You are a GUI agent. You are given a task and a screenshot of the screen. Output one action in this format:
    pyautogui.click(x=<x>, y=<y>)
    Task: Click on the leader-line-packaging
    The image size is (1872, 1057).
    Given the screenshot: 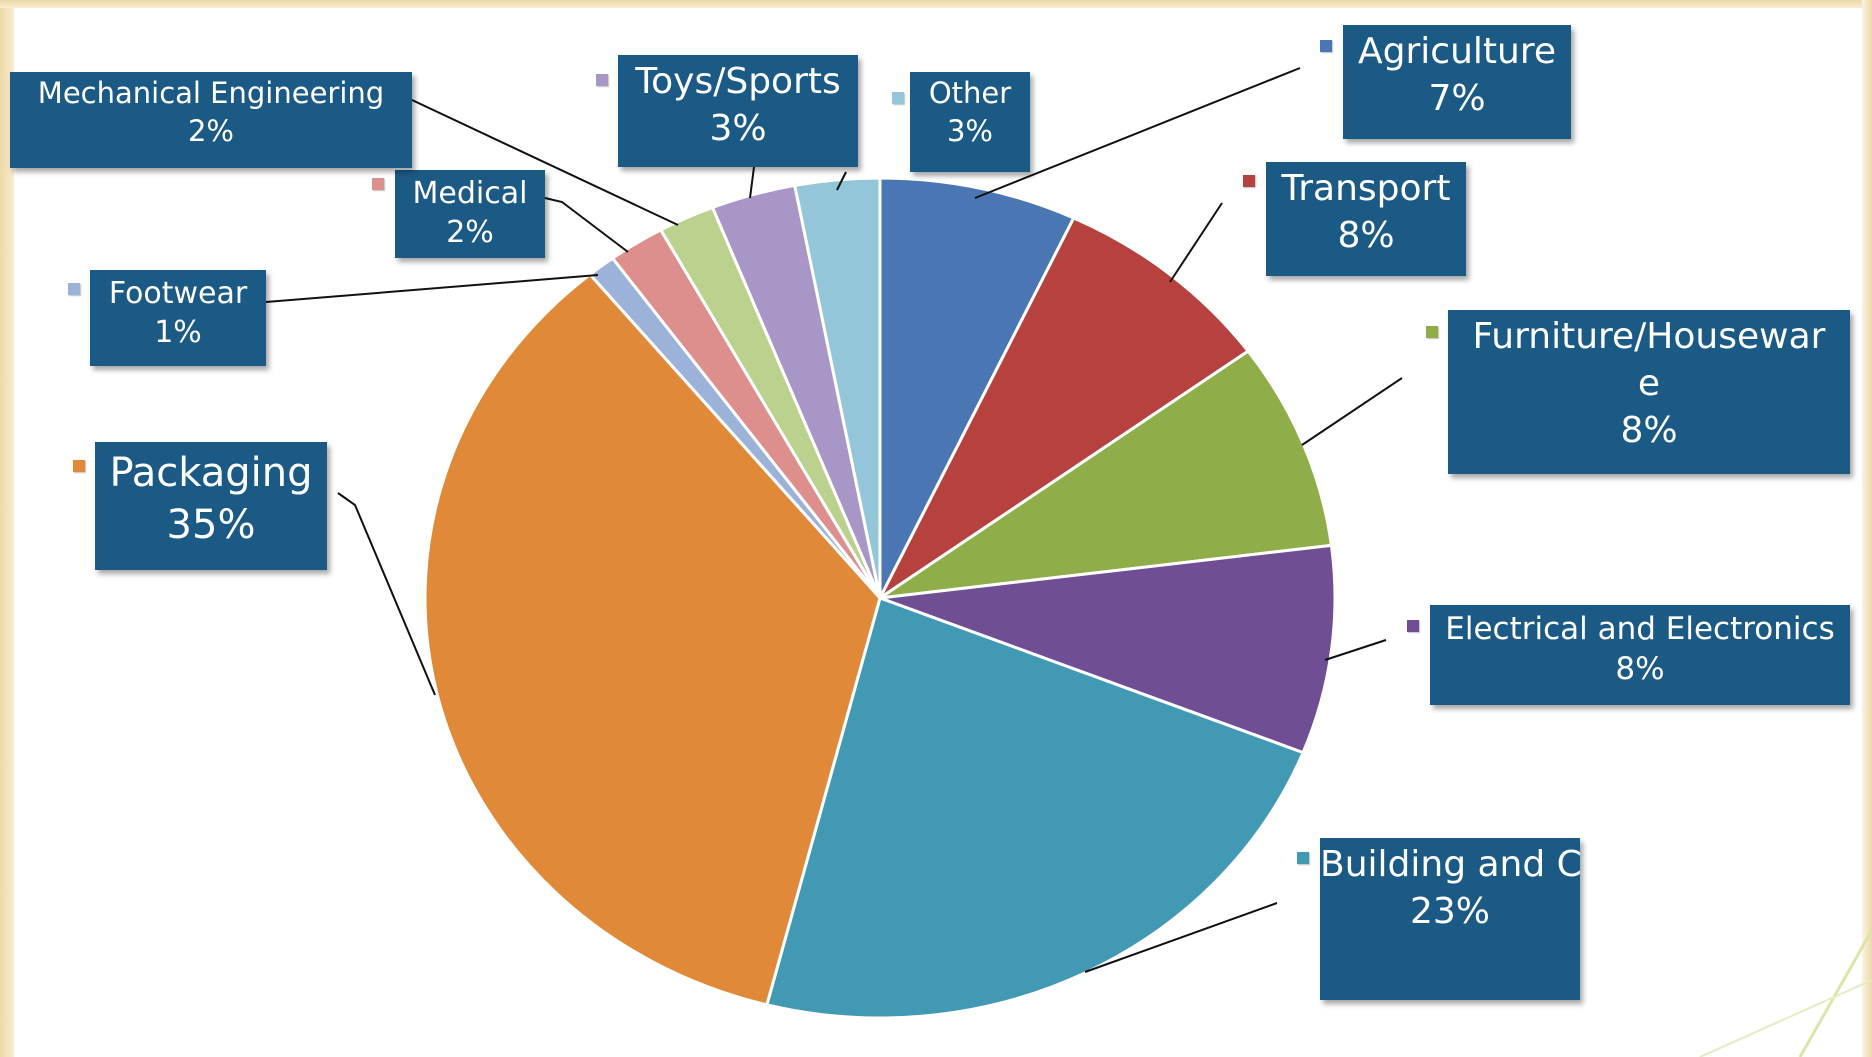 What is the action you would take?
    pyautogui.click(x=386, y=594)
    